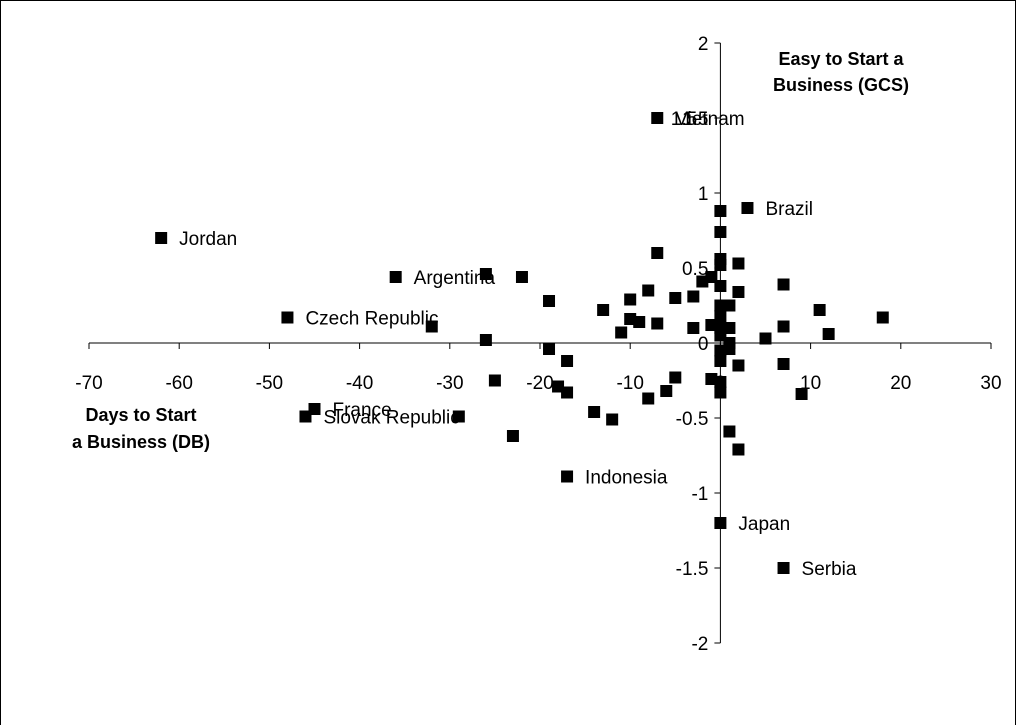 Image resolution: width=1018 pixels, height=726 pixels. Describe the element at coordinates (371, 319) in the screenshot. I see `point-label: Czech Republic` at that location.